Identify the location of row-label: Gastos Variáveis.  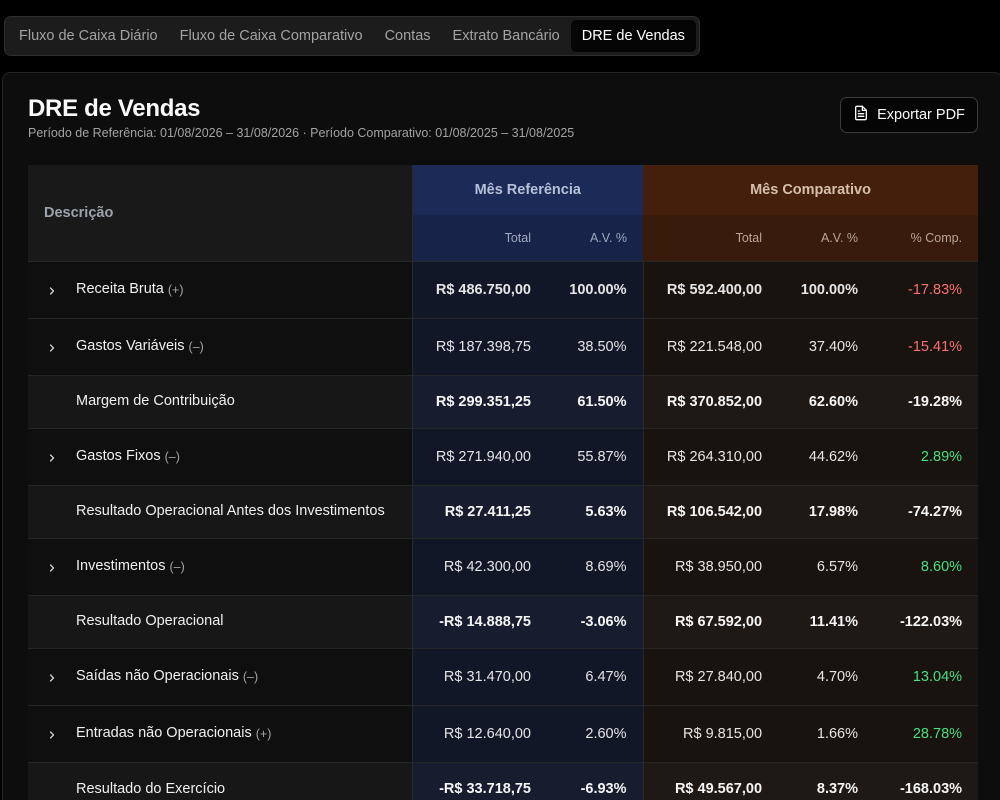
(130, 346).